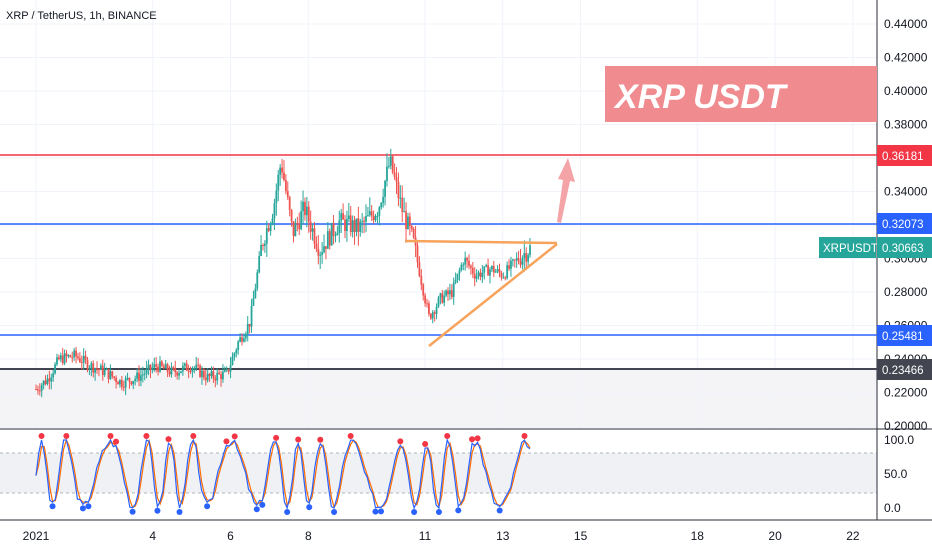  I want to click on price-tick-label: 0.20000, so click(906, 426).